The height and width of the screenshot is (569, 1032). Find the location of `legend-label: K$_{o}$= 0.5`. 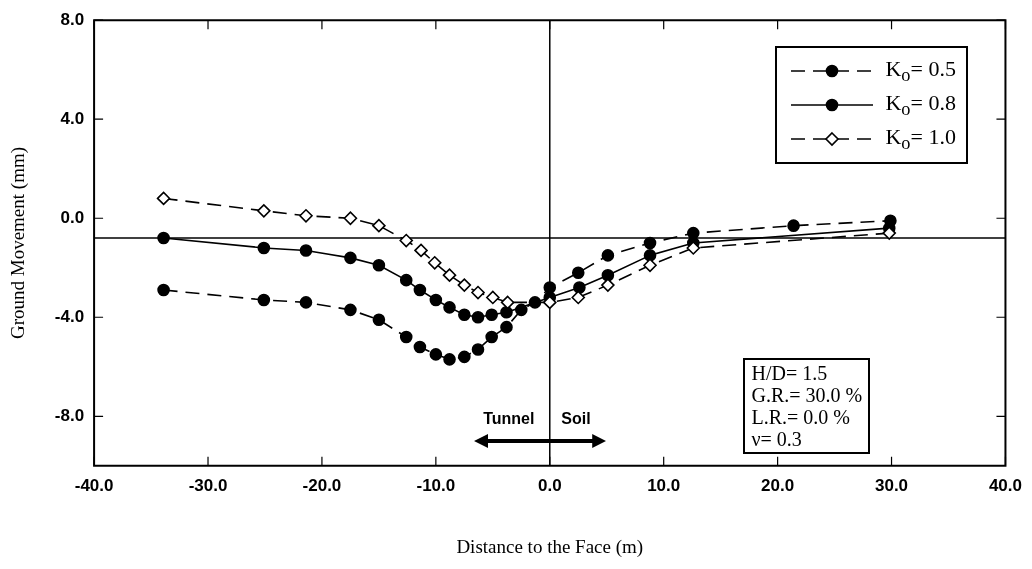

legend-label: K$_{o}$= 0.5 is located at coordinates (920, 71).